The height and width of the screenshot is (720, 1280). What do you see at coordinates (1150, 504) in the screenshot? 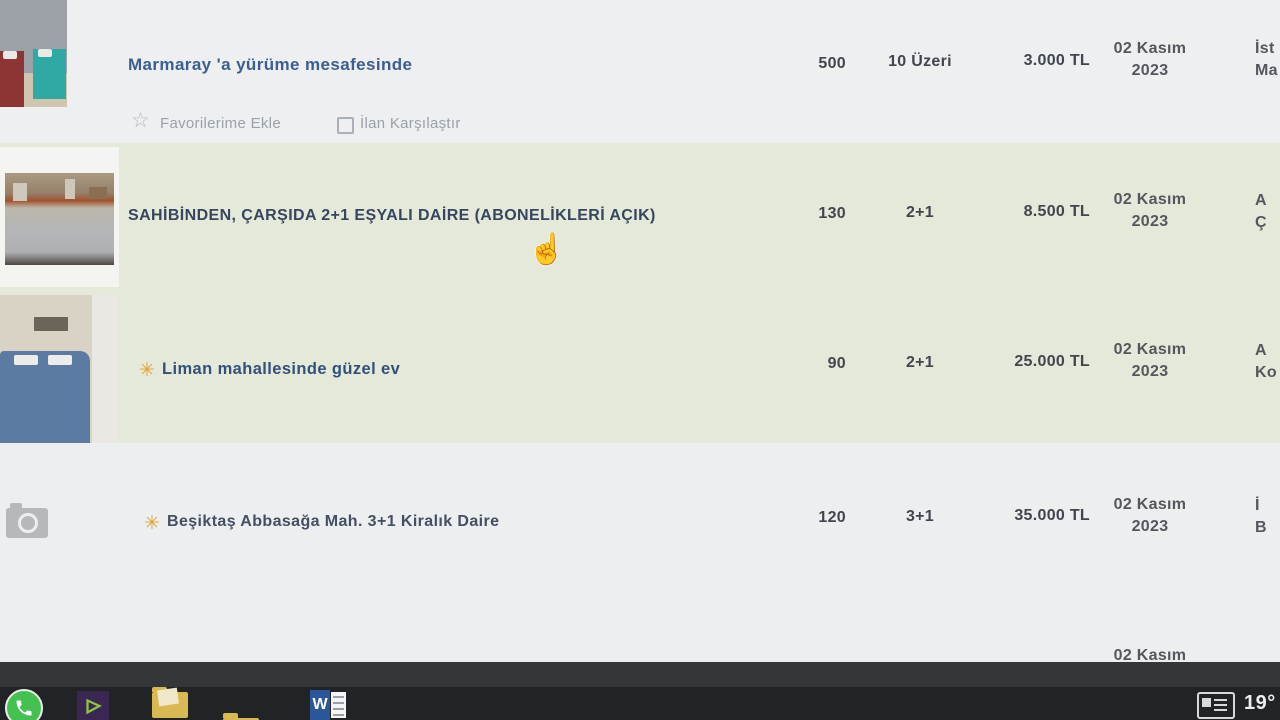
I see `listing-4-date-line1: 02 Kasım` at bounding box center [1150, 504].